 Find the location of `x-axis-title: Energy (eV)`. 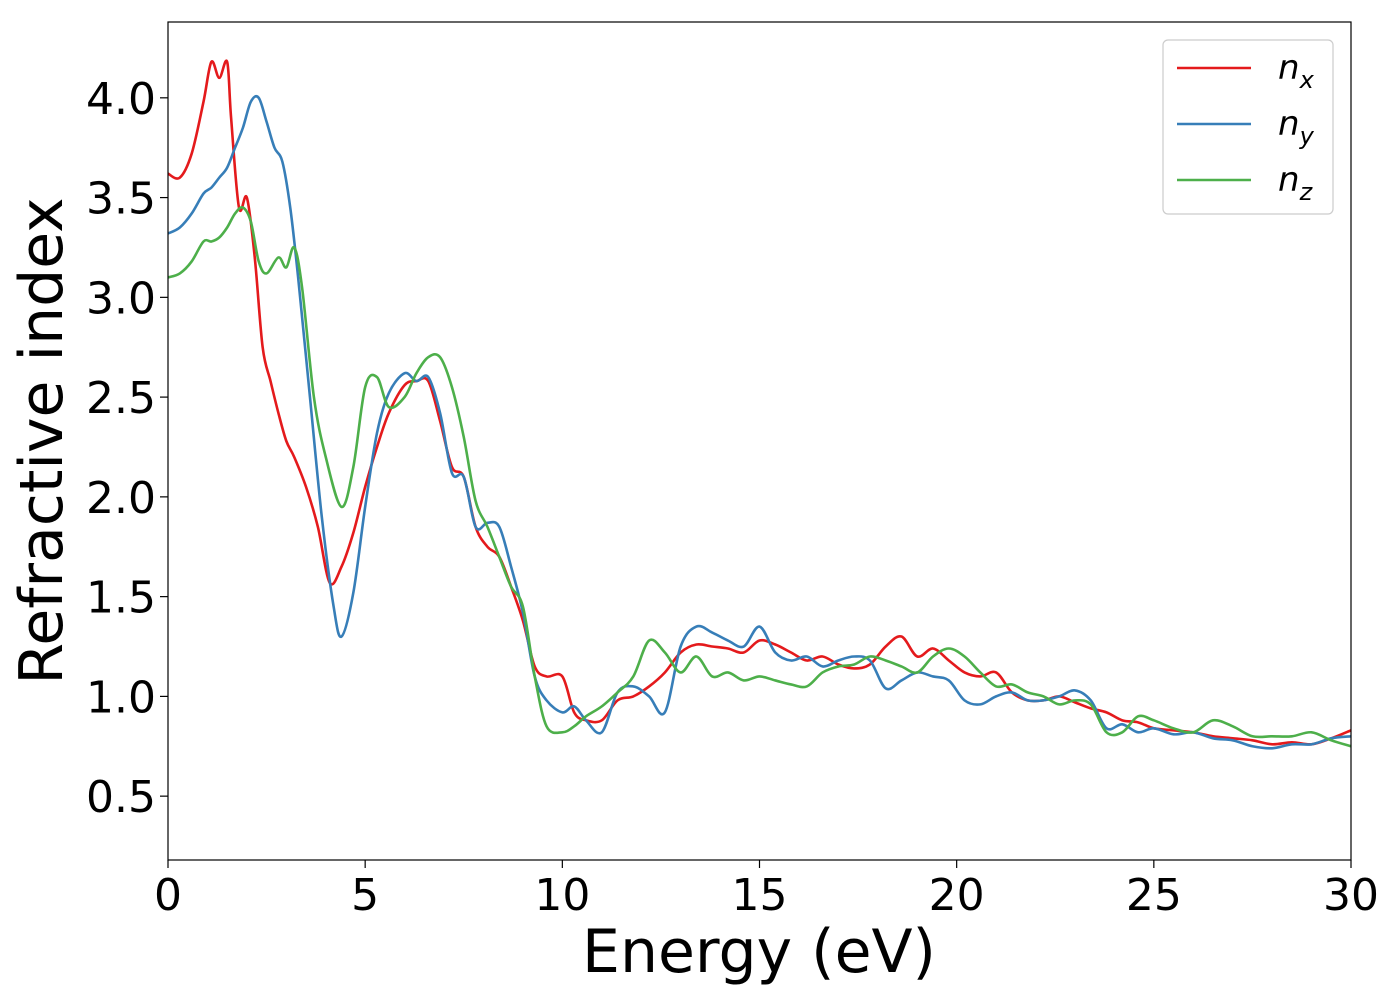

x-axis-title: Energy (eV) is located at coordinates (759, 952).